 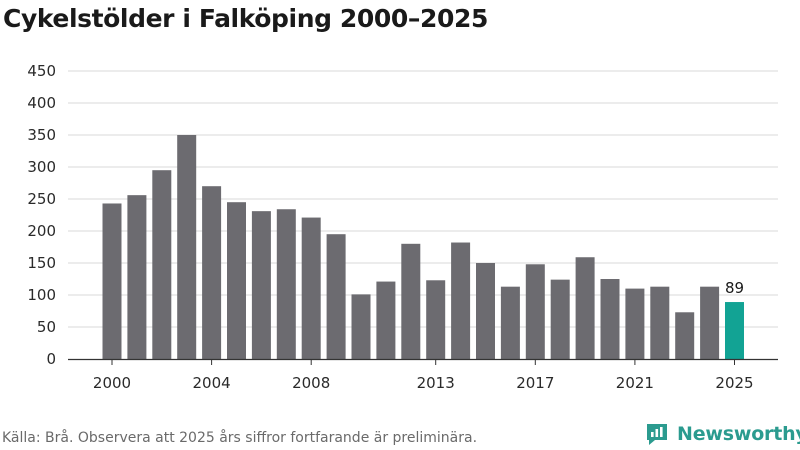 What do you see at coordinates (311, 288) in the screenshot?
I see `bar-2008` at bounding box center [311, 288].